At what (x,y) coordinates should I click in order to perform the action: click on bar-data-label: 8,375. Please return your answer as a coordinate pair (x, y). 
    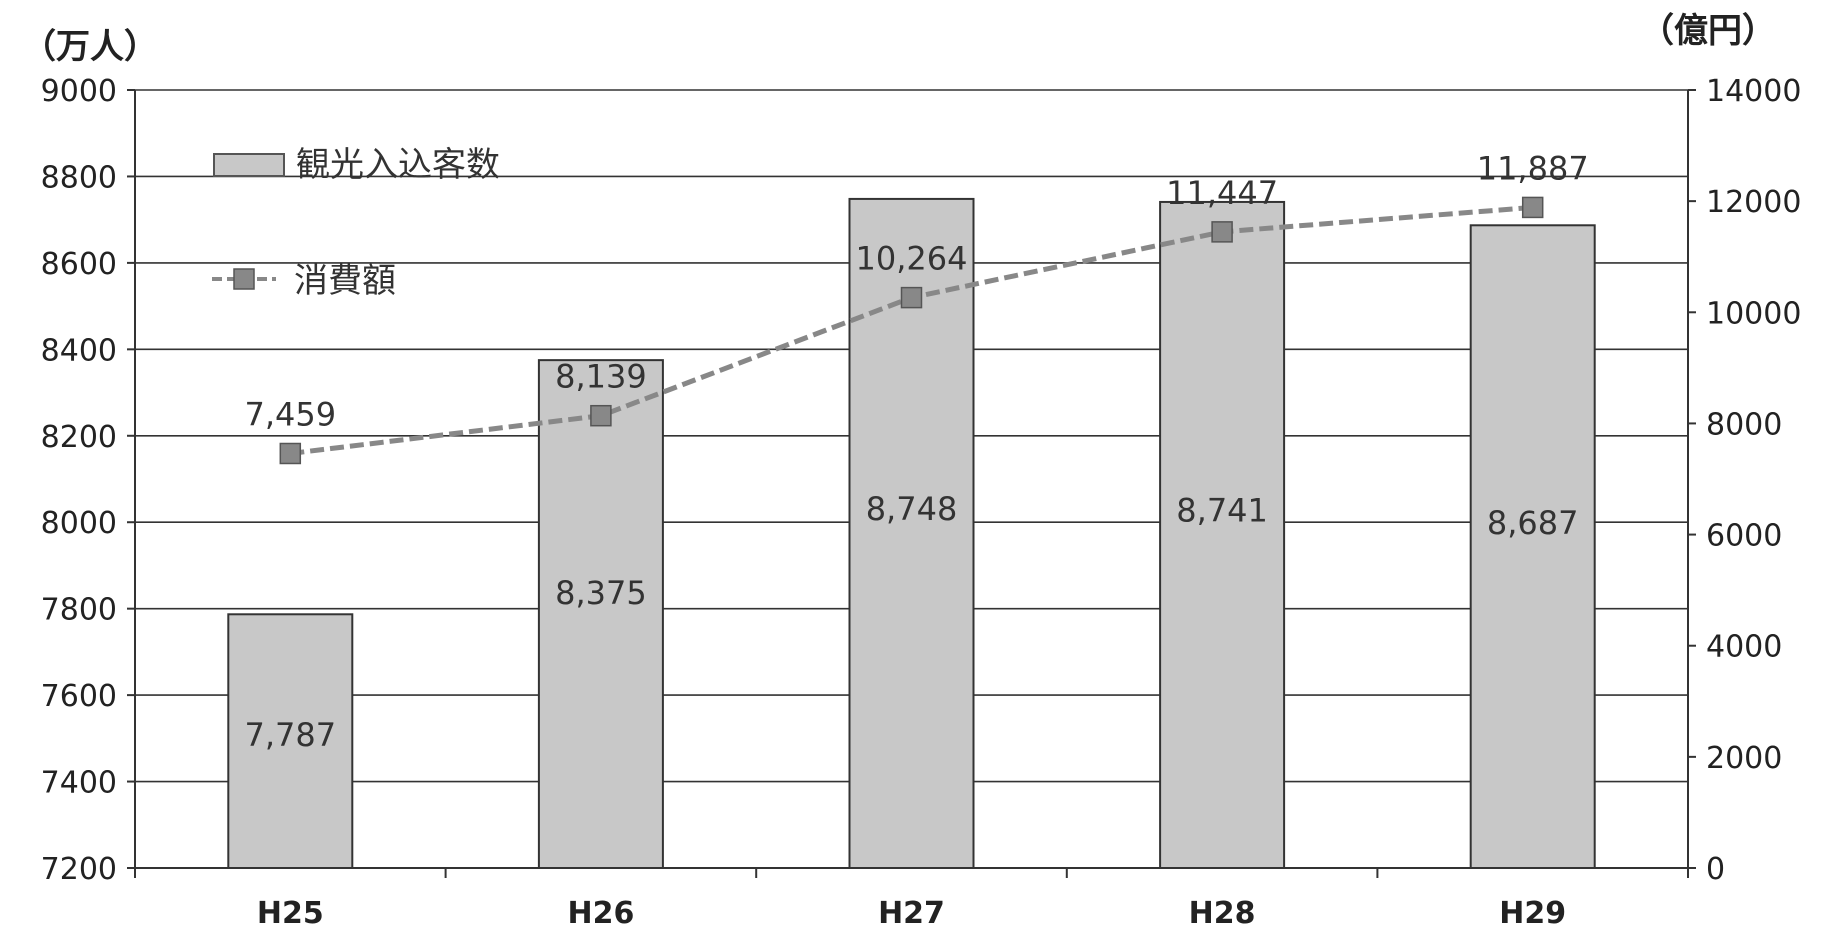
    Looking at the image, I should click on (601, 593).